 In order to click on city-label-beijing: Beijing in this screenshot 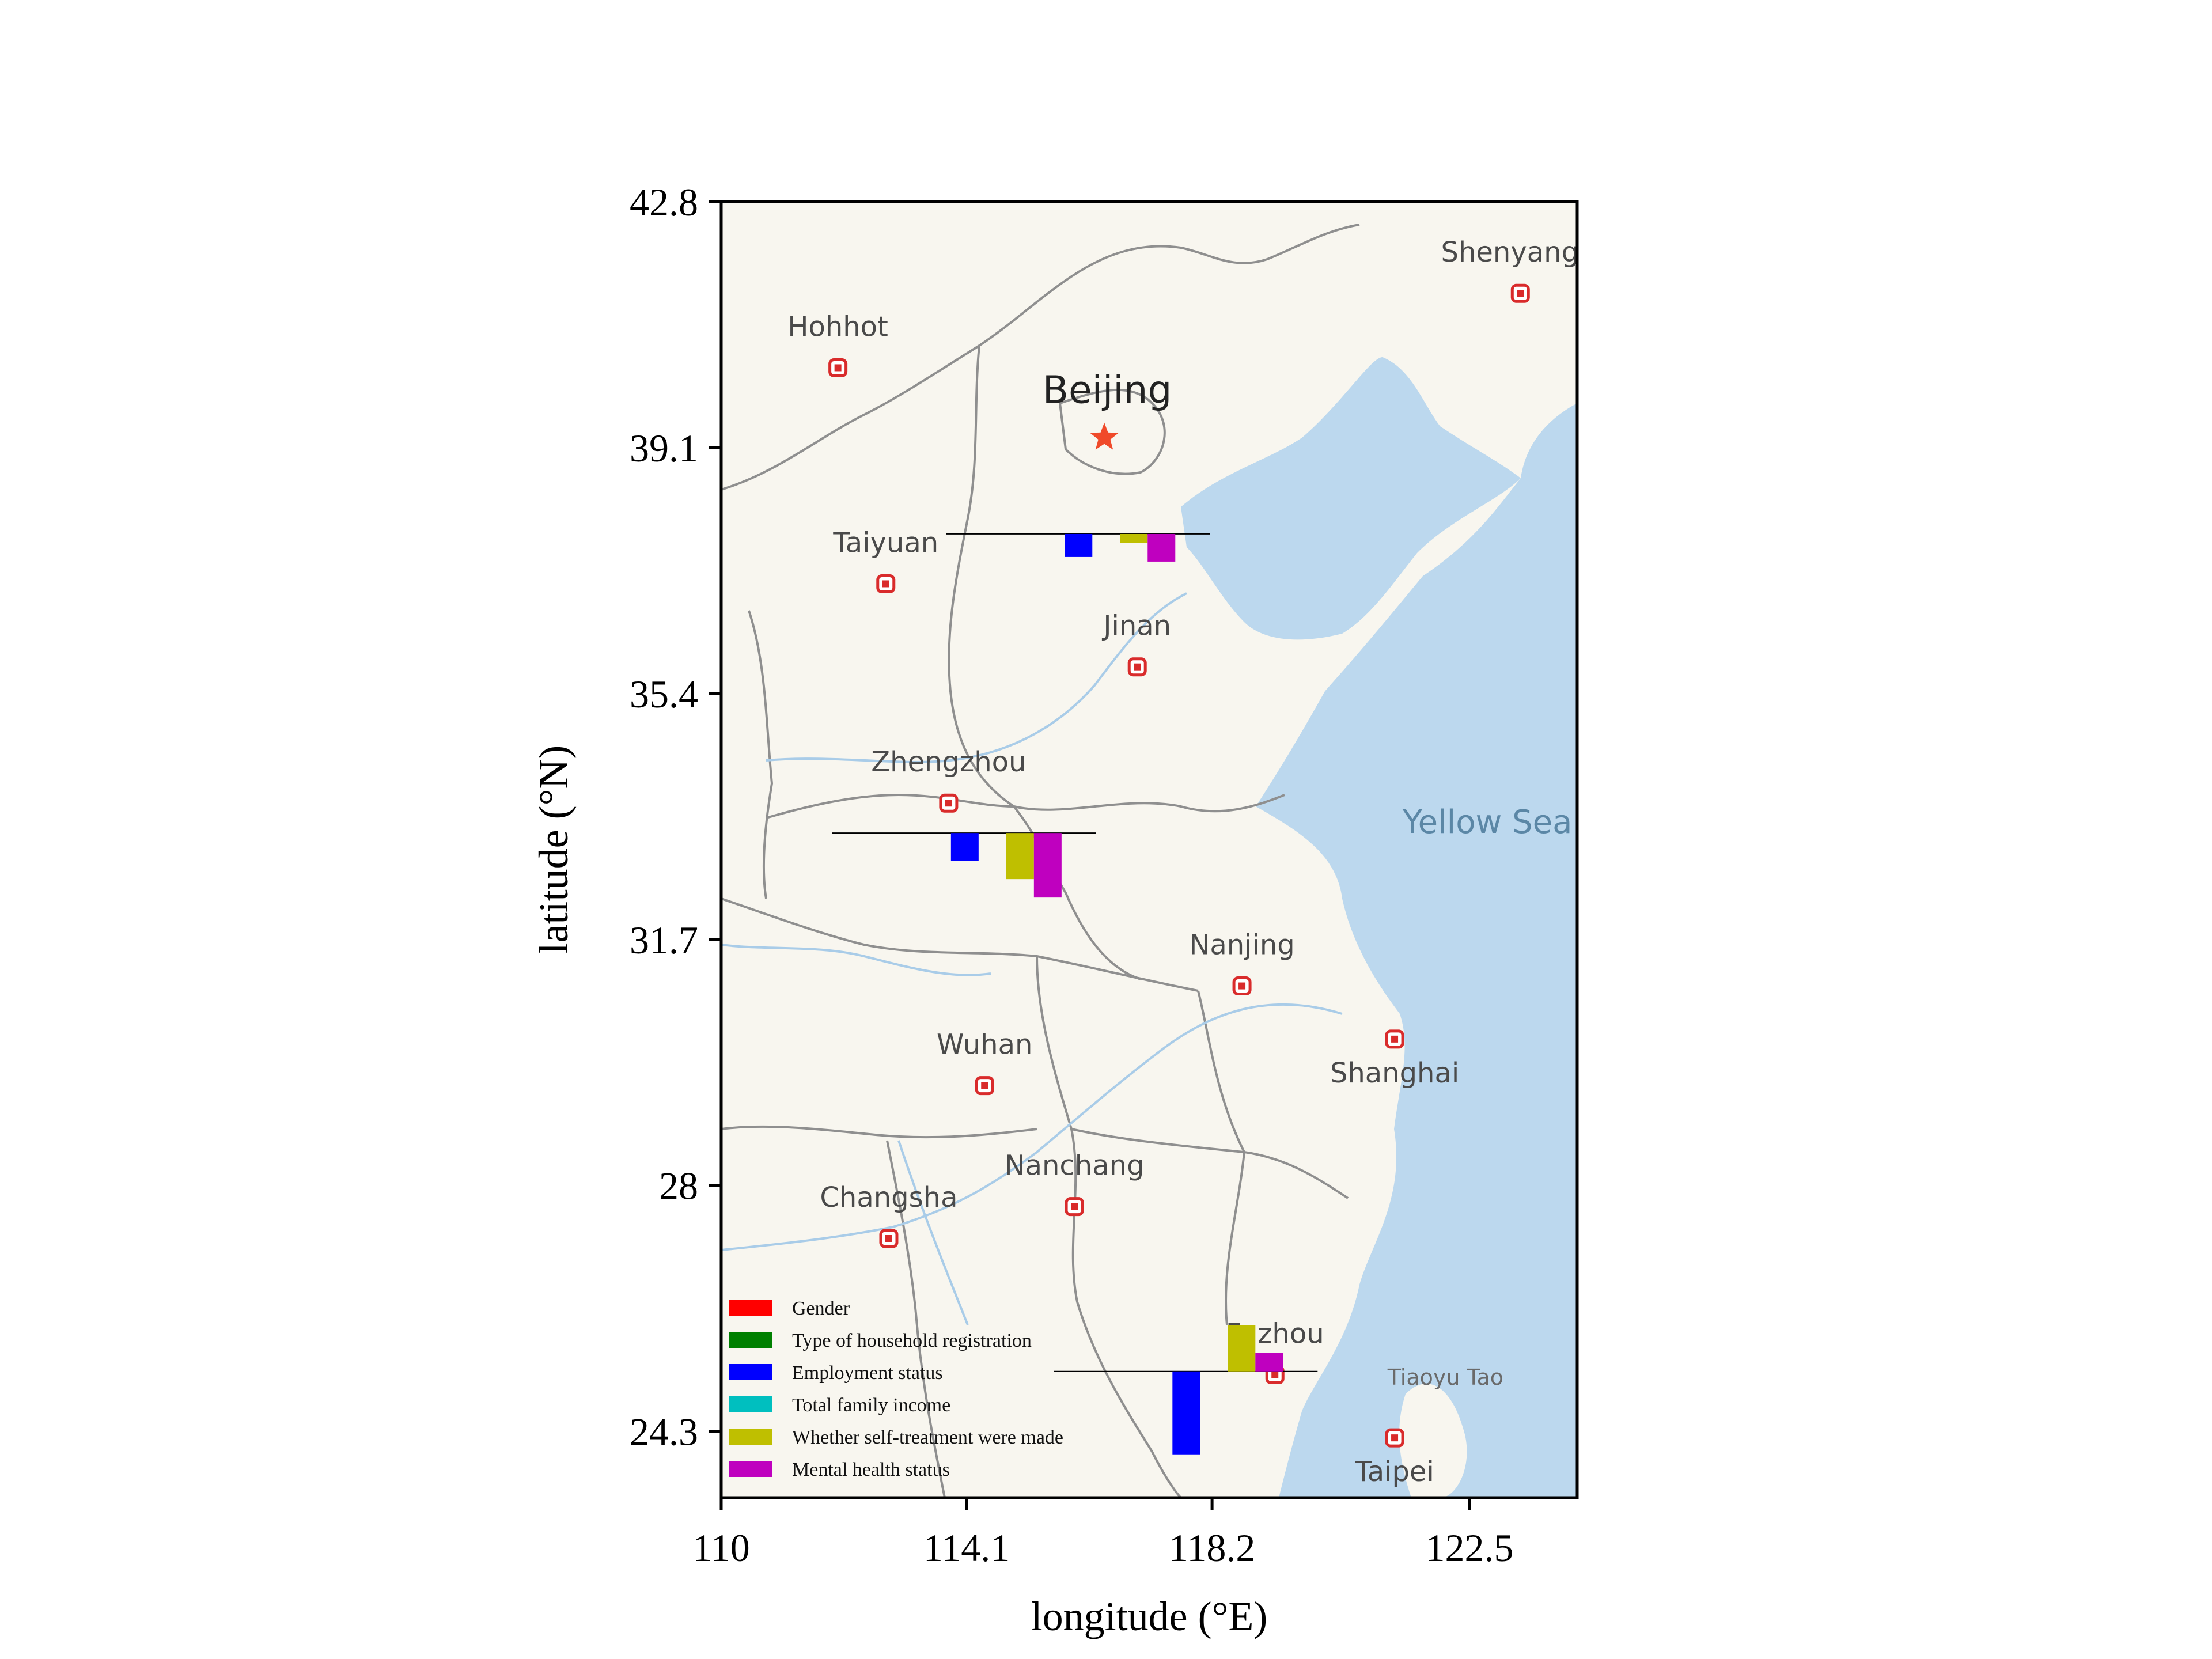, I will do `click(1107, 390)`.